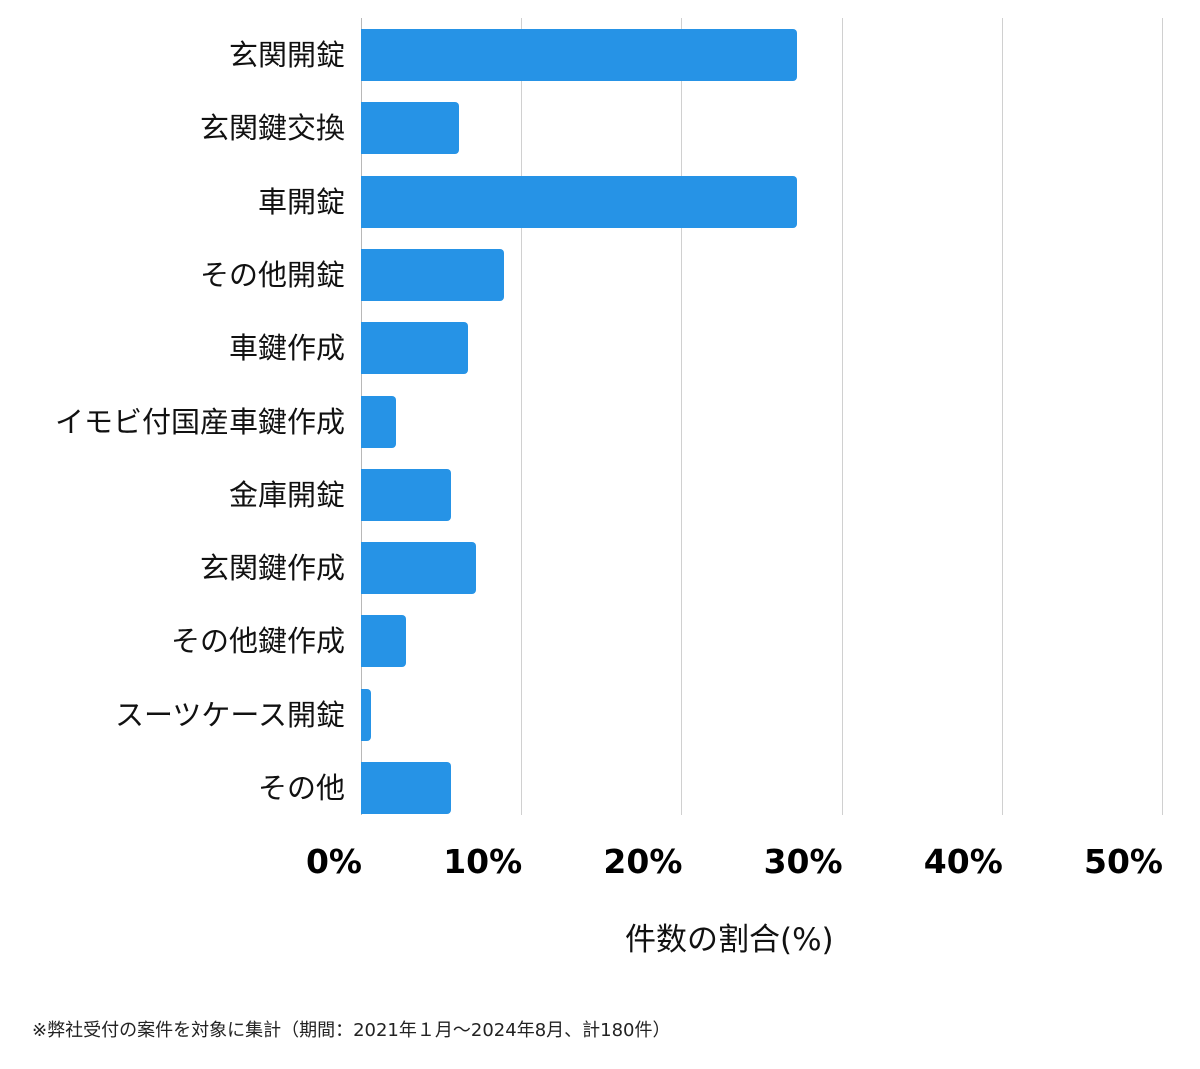 Image resolution: width=1200 pixels, height=1069 pixels. I want to click on x-tick-label: 40%, so click(963, 861).